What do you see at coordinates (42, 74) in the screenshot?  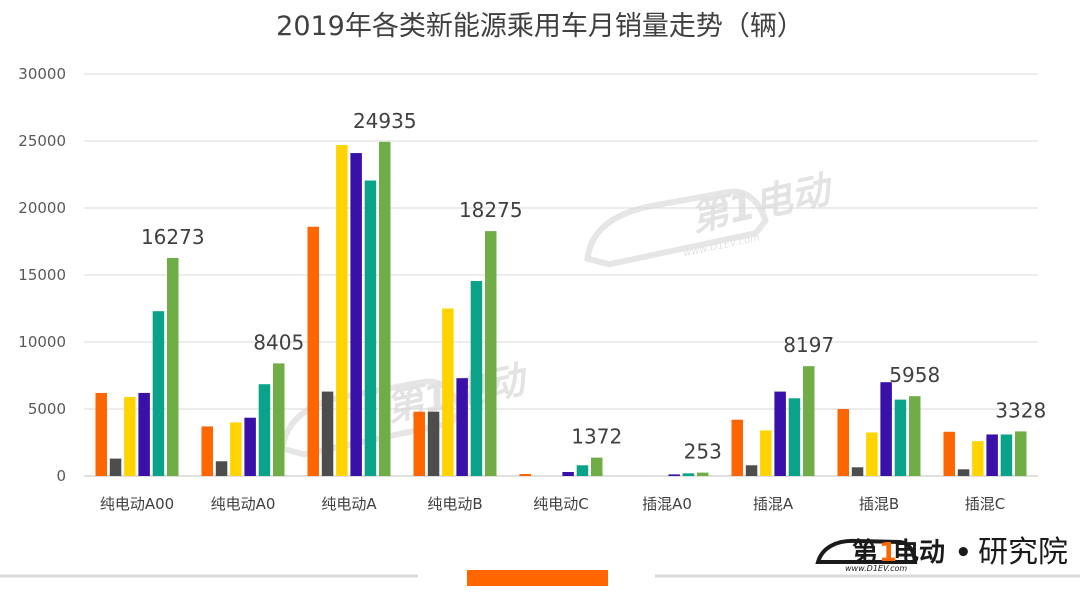 I see `y-tick-label: 30000` at bounding box center [42, 74].